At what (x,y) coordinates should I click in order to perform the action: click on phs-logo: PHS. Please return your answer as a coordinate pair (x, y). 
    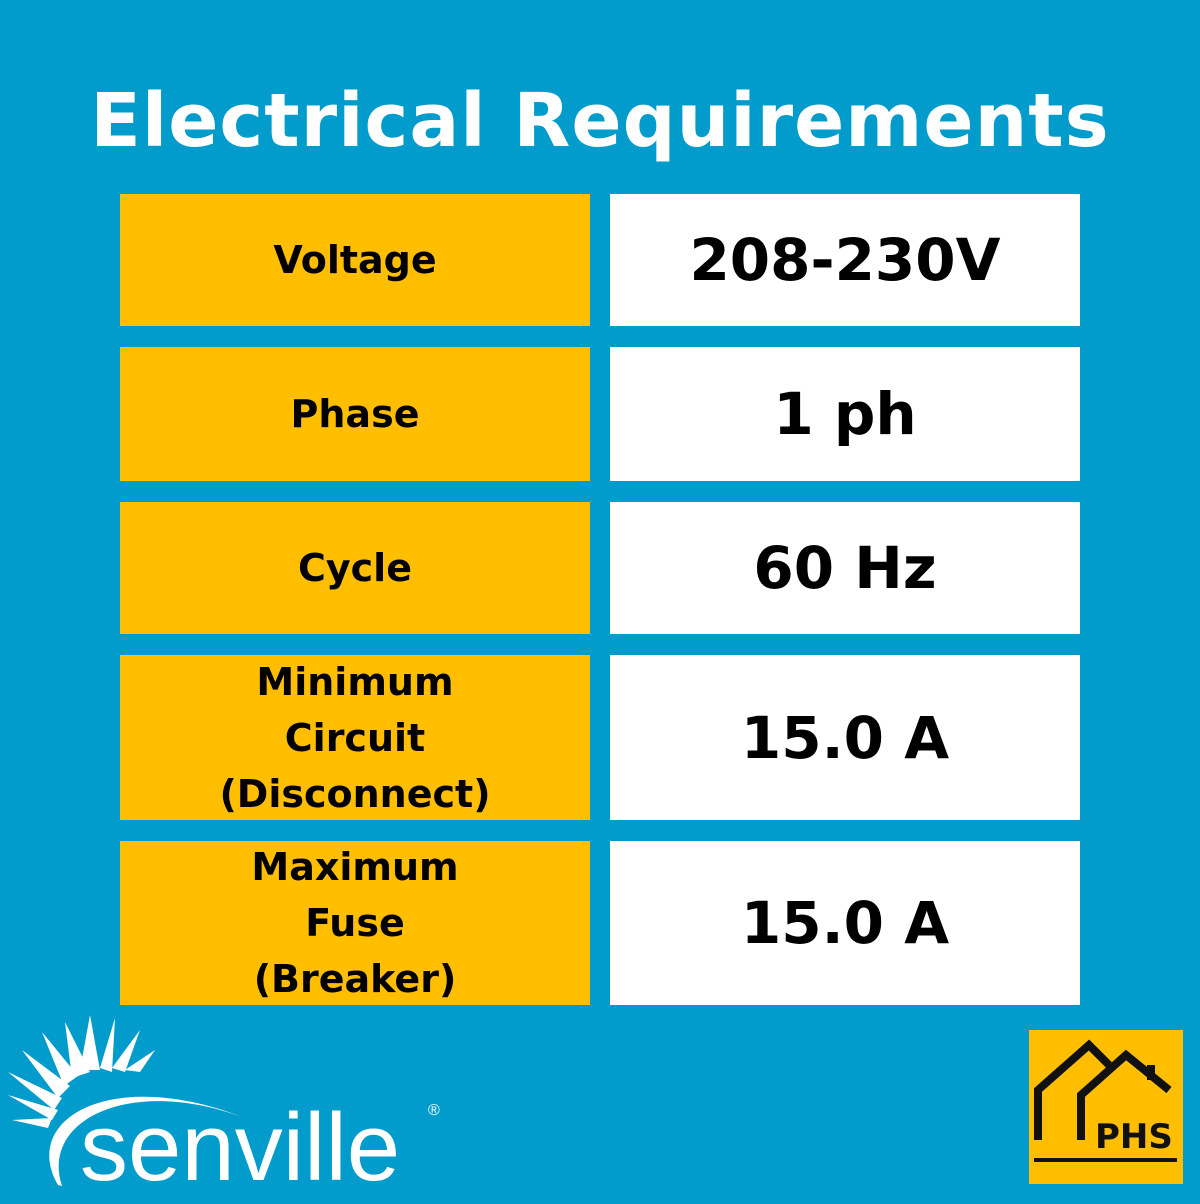
    Looking at the image, I should click on (1106, 1107).